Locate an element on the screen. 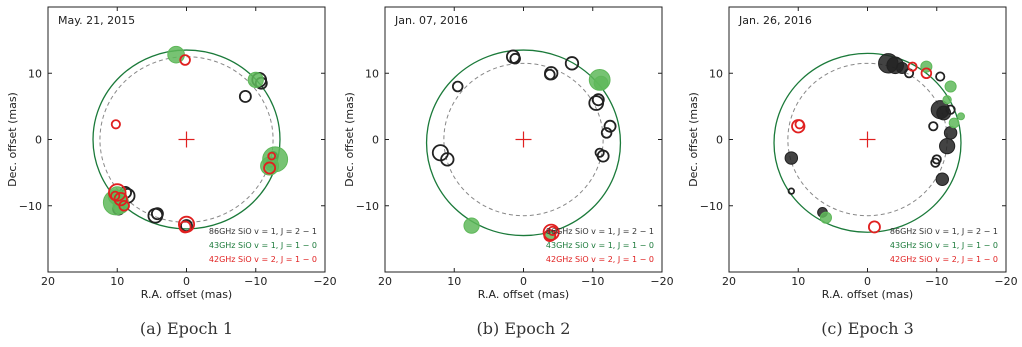 This screenshot has height=347, width=1022. epoch-date-label: May. 21, 2015 is located at coordinates (96, 20).